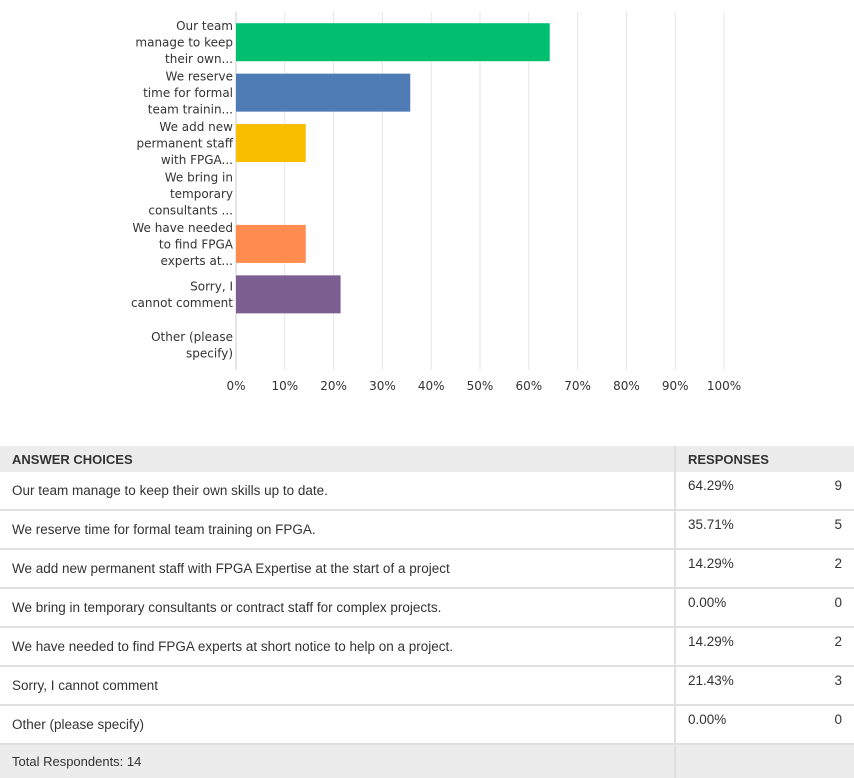  Describe the element at coordinates (337, 725) in the screenshot. I see `answer-choice: Other (please specify)` at that location.